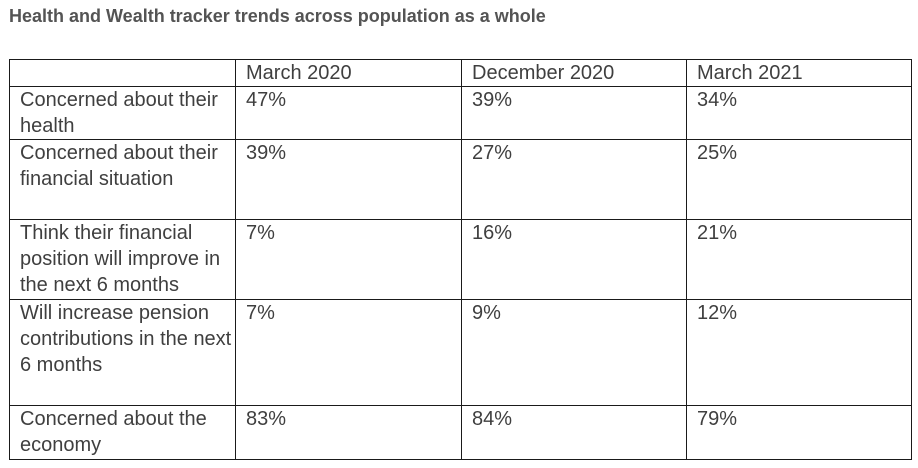 This screenshot has width=918, height=468. Describe the element at coordinates (348, 73) in the screenshot. I see `column-header-march-2020: March 2020` at that location.